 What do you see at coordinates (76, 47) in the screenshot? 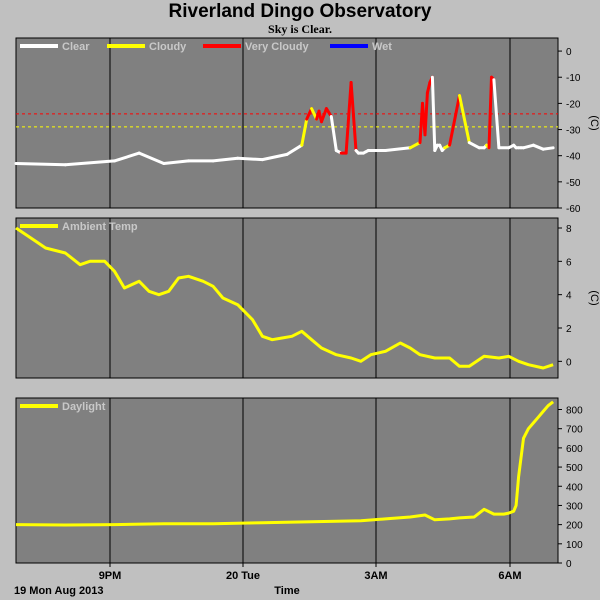
I see `legend-label-0: Clear` at bounding box center [76, 47].